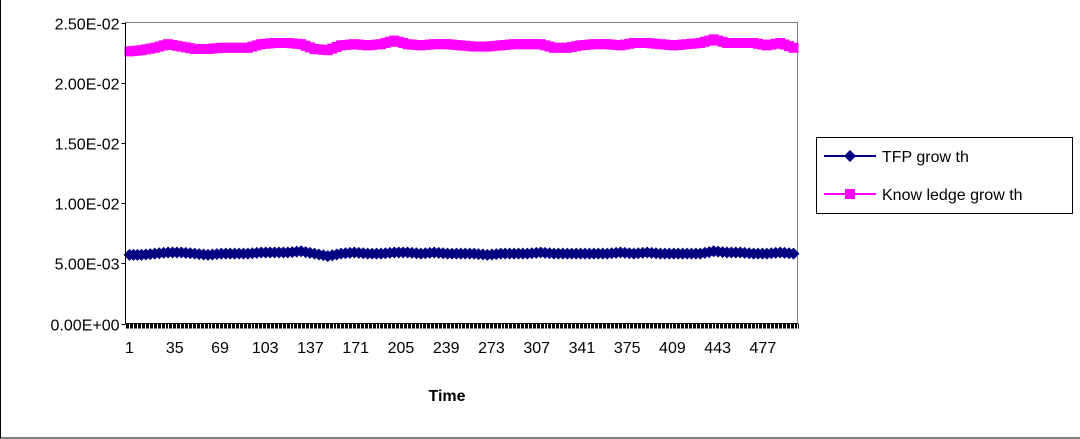 Image resolution: width=1080 pixels, height=439 pixels. Describe the element at coordinates (220, 348) in the screenshot. I see `x-tick-label: 69` at that location.